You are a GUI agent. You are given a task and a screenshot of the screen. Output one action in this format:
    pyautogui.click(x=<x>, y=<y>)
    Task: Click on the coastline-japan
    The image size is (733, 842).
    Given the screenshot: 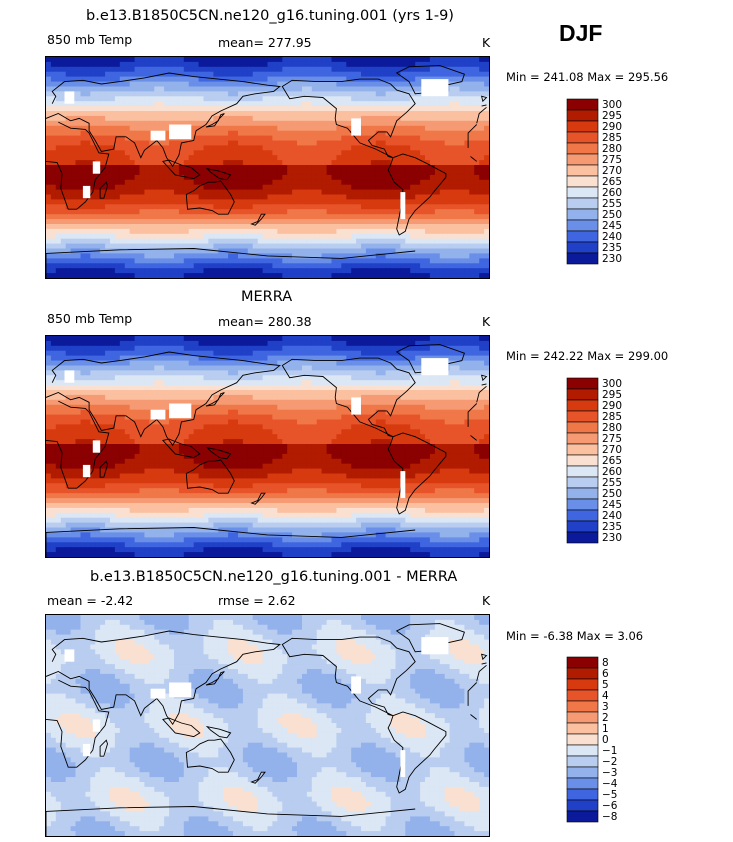 What is the action you would take?
    pyautogui.click(x=215, y=399)
    